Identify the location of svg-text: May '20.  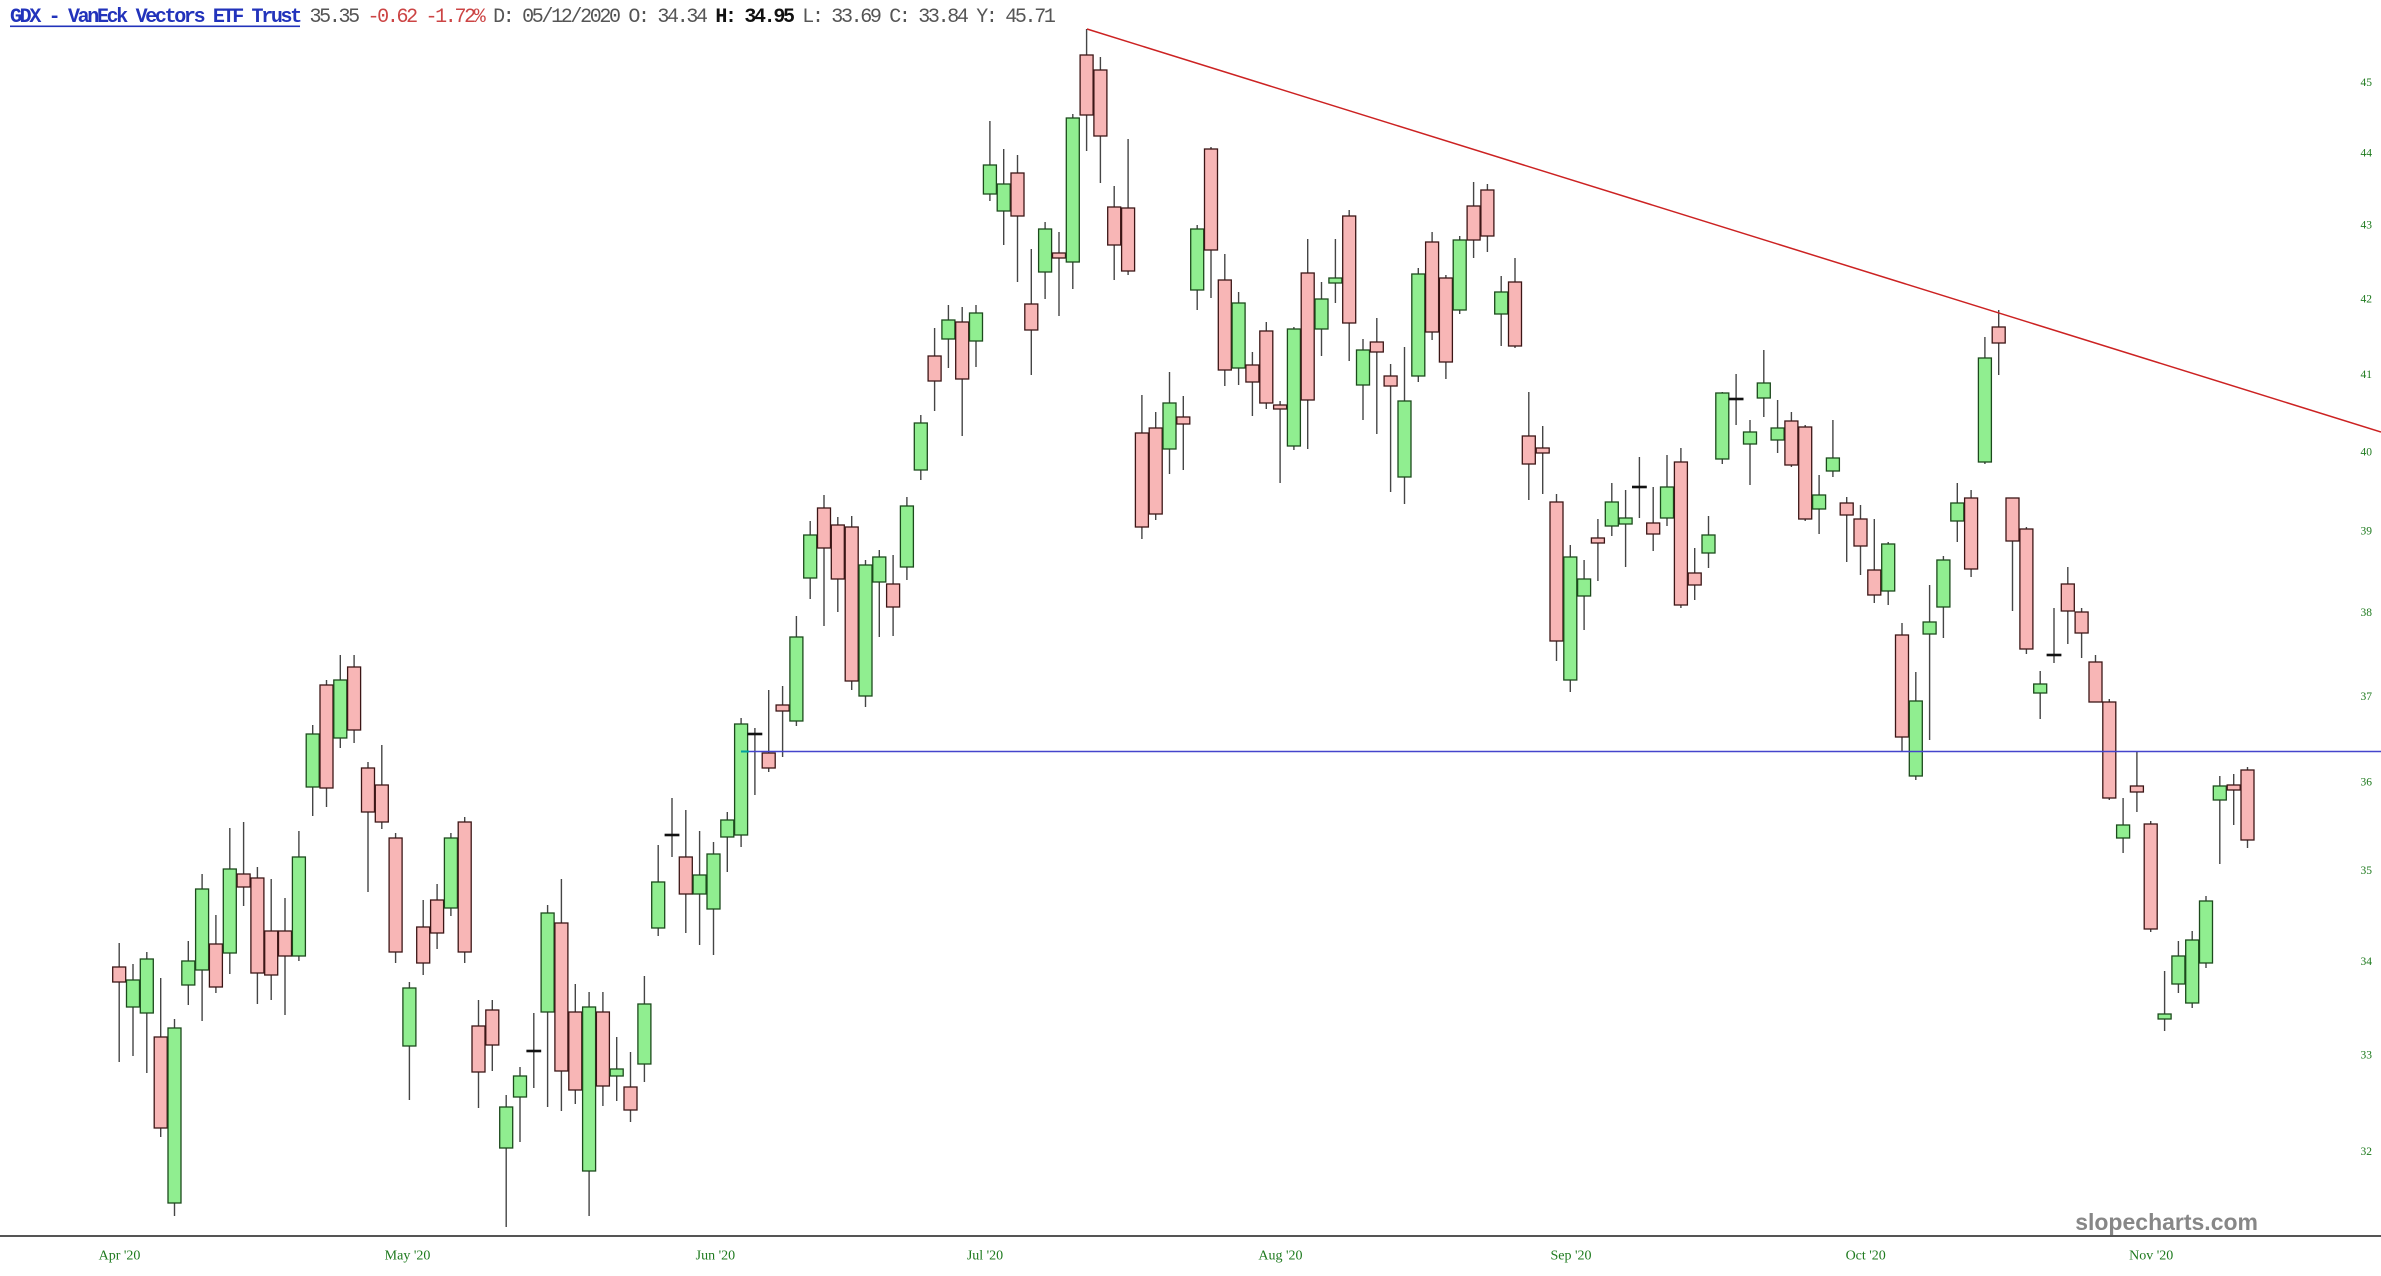
(408, 1256).